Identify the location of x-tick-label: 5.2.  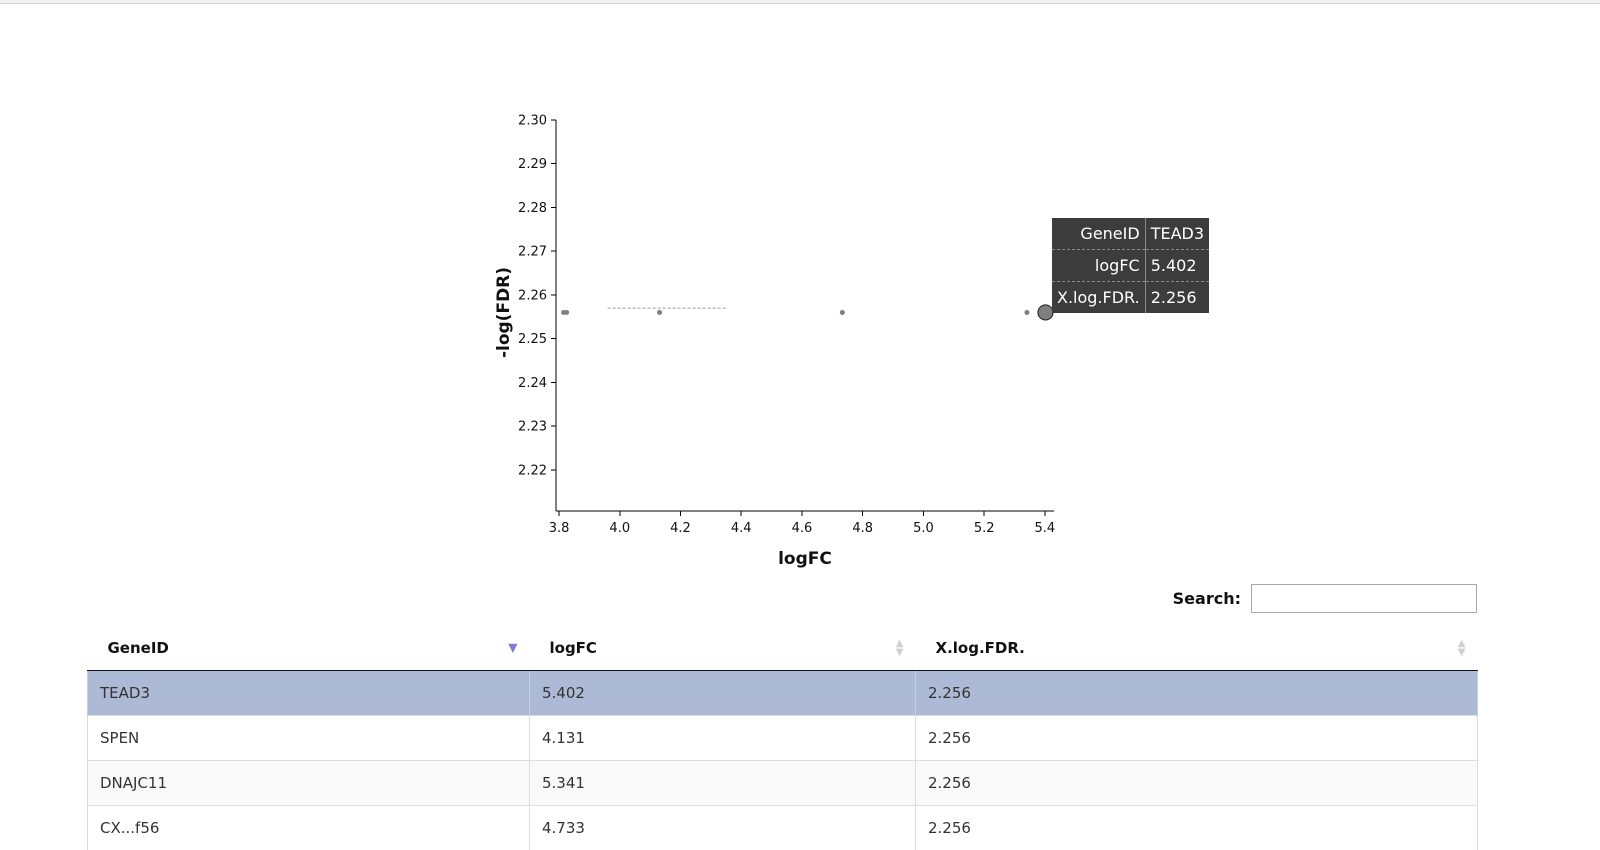
(984, 528).